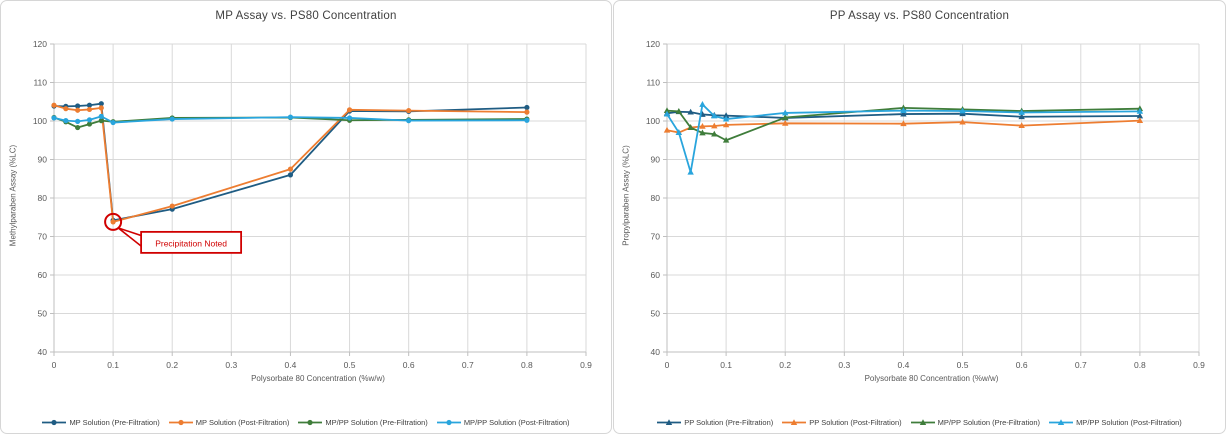 This screenshot has height=437, width=1227. Describe the element at coordinates (844, 365) in the screenshot. I see `x-tick-label: 0.3` at that location.